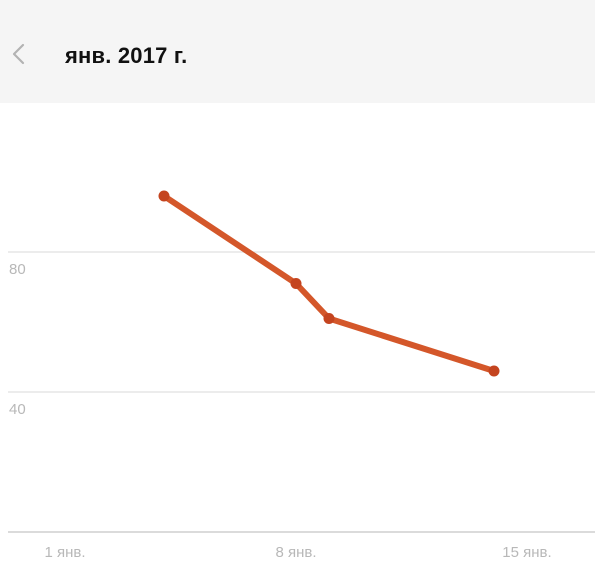  What do you see at coordinates (17, 409) in the screenshot?
I see `y-tick-label: 40` at bounding box center [17, 409].